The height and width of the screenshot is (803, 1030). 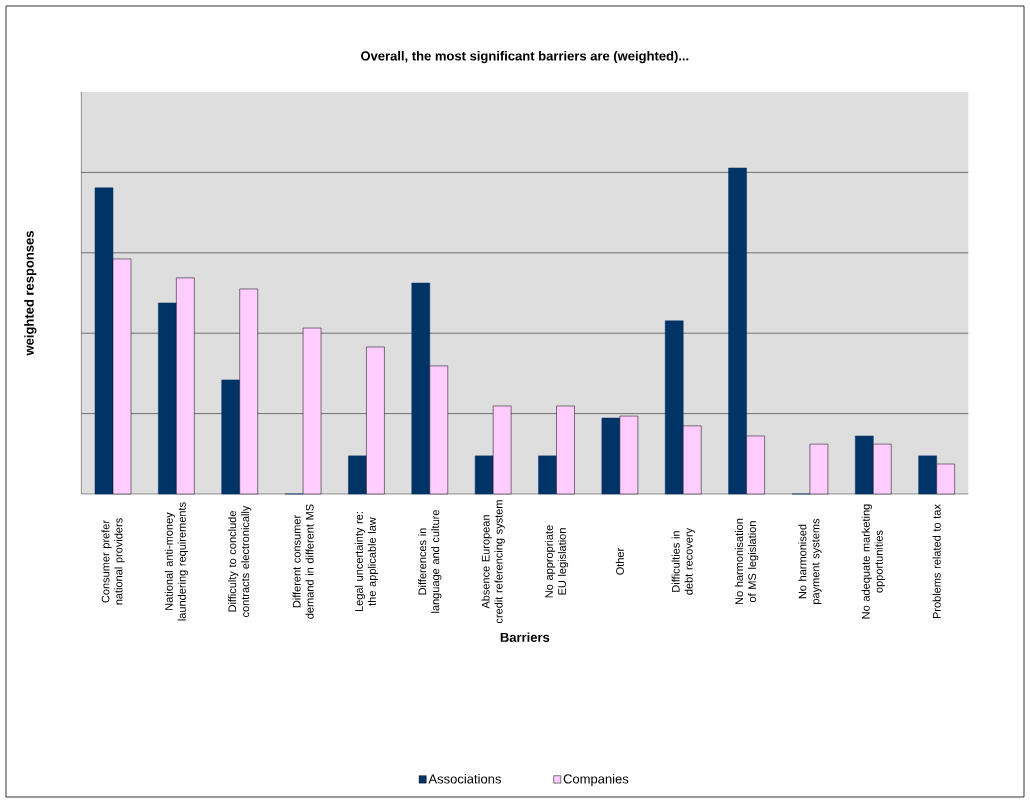 I want to click on x-tick-label: Different consumer demand in different MS, so click(x=303, y=561).